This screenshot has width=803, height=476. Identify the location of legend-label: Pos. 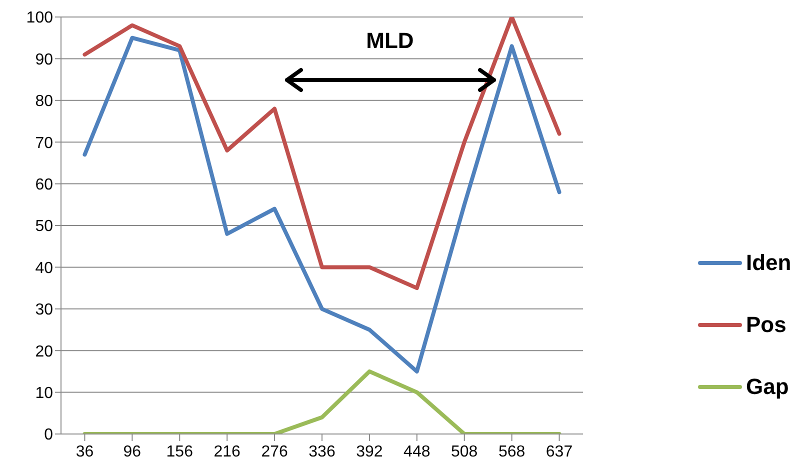
(766, 325).